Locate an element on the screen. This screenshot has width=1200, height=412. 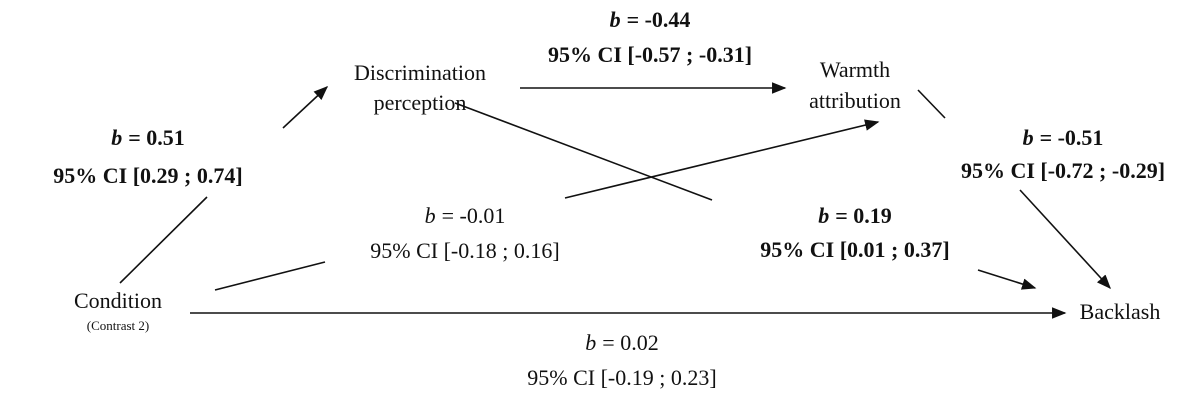
edge-coefficient: b = -0.51 is located at coordinates (1063, 137).